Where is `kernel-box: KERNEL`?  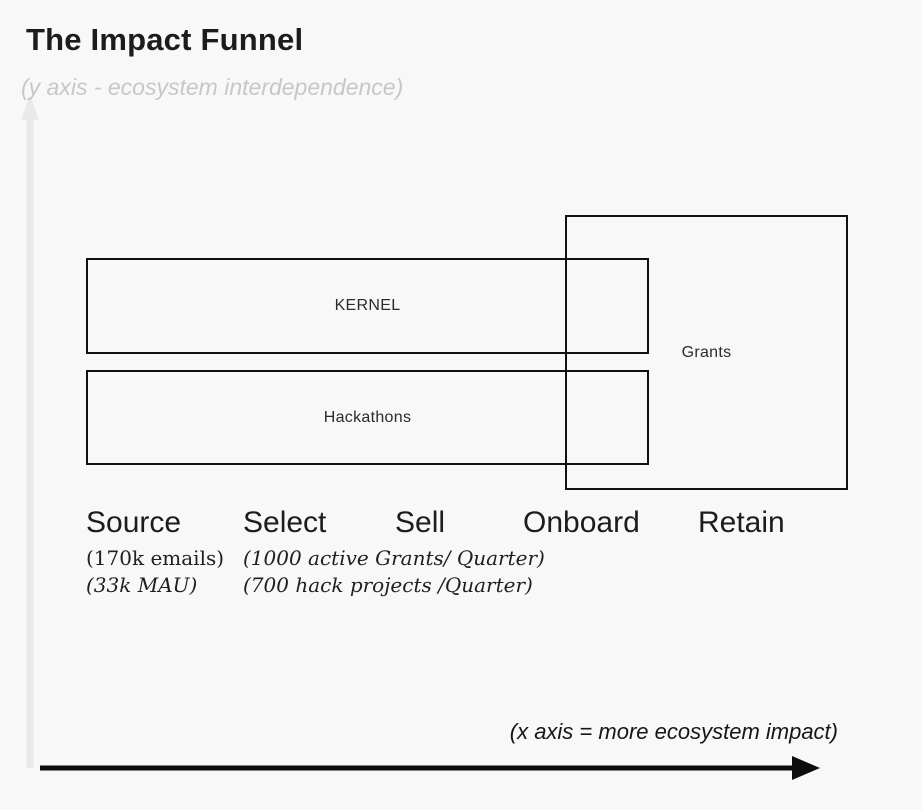 kernel-box: KERNEL is located at coordinates (367, 306).